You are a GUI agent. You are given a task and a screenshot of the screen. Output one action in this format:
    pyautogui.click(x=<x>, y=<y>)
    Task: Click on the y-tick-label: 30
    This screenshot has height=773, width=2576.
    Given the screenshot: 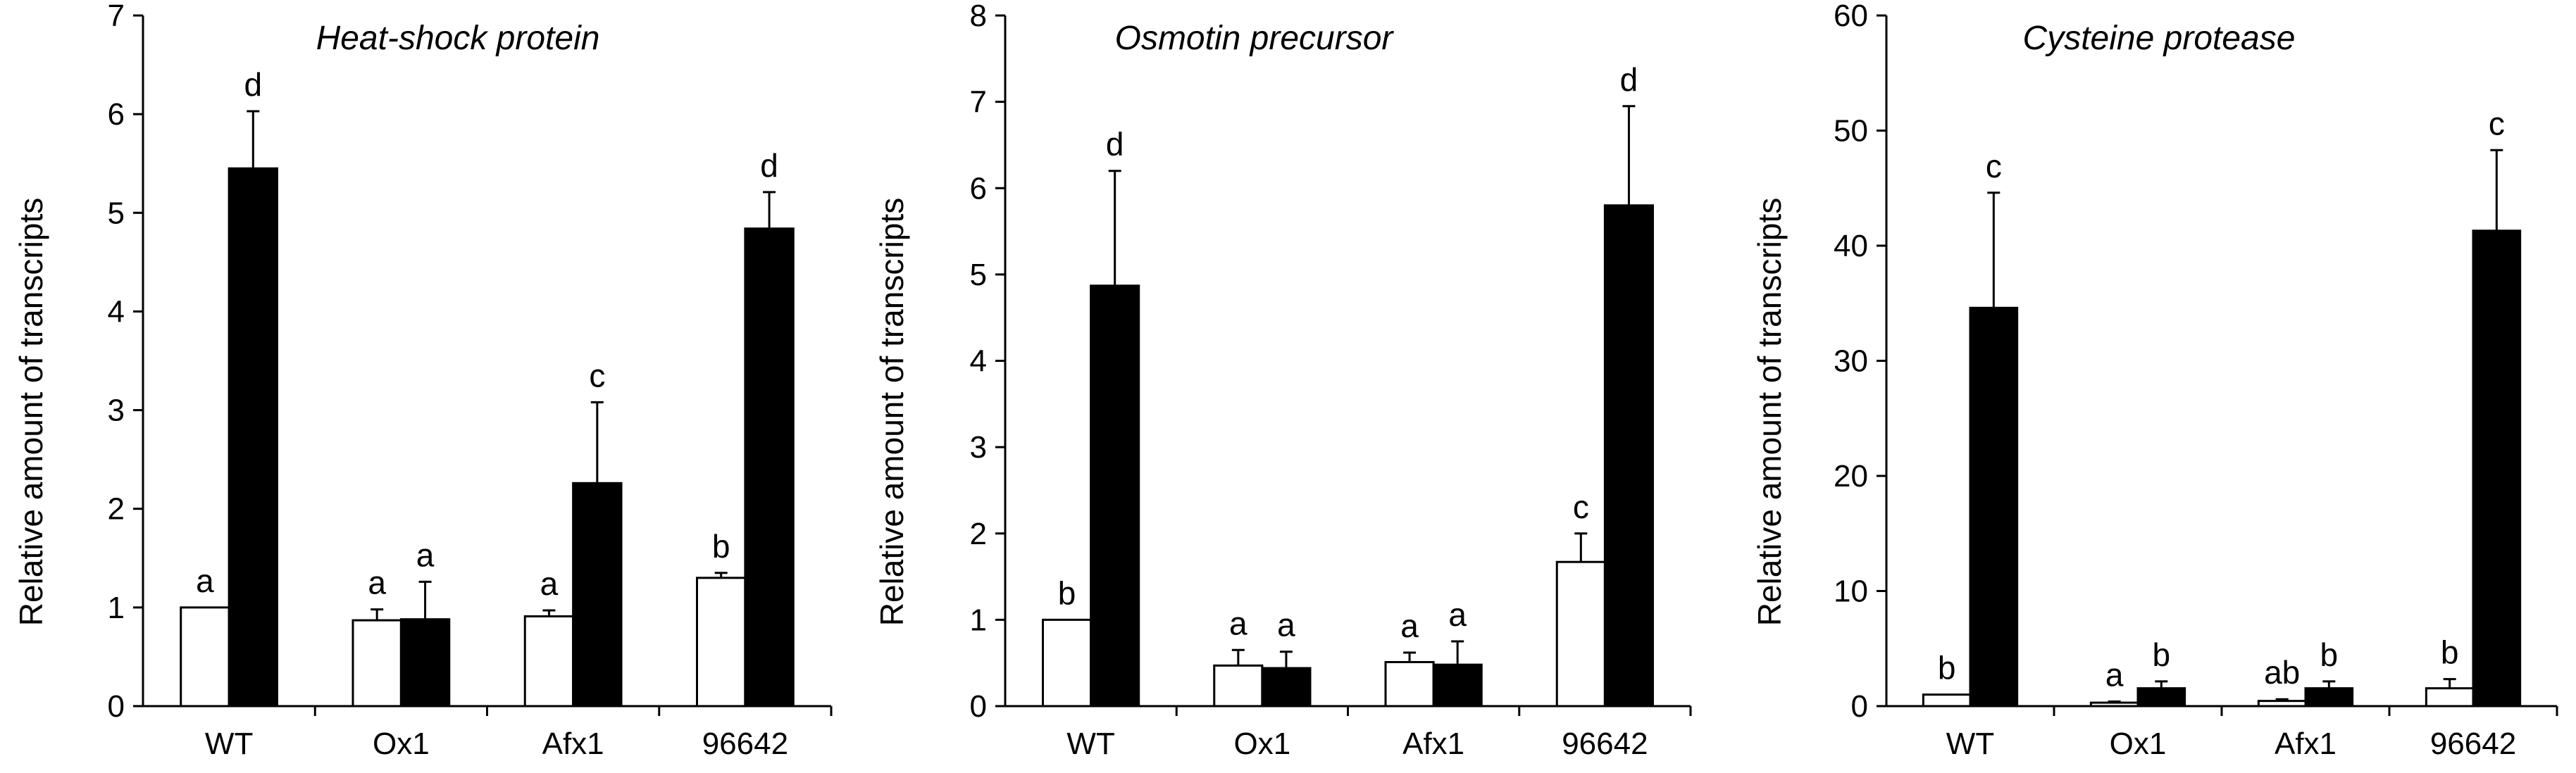 What is the action you would take?
    pyautogui.click(x=1851, y=362)
    